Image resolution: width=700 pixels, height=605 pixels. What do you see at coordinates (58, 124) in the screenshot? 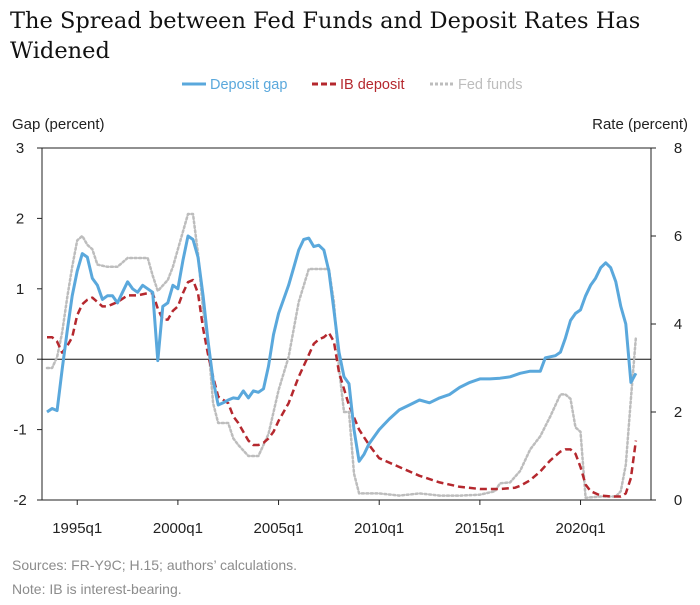
I see `left-axis-title: Gap (percent)` at bounding box center [58, 124].